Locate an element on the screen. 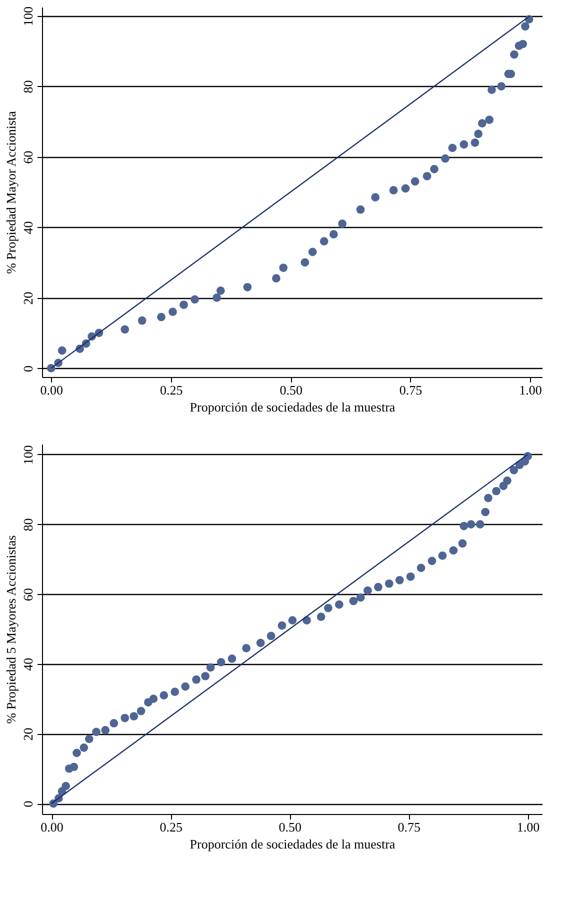 This screenshot has width=581, height=915. y-axis-title: % Propiedad 5 Mayores Accionistas is located at coordinates (11, 629).